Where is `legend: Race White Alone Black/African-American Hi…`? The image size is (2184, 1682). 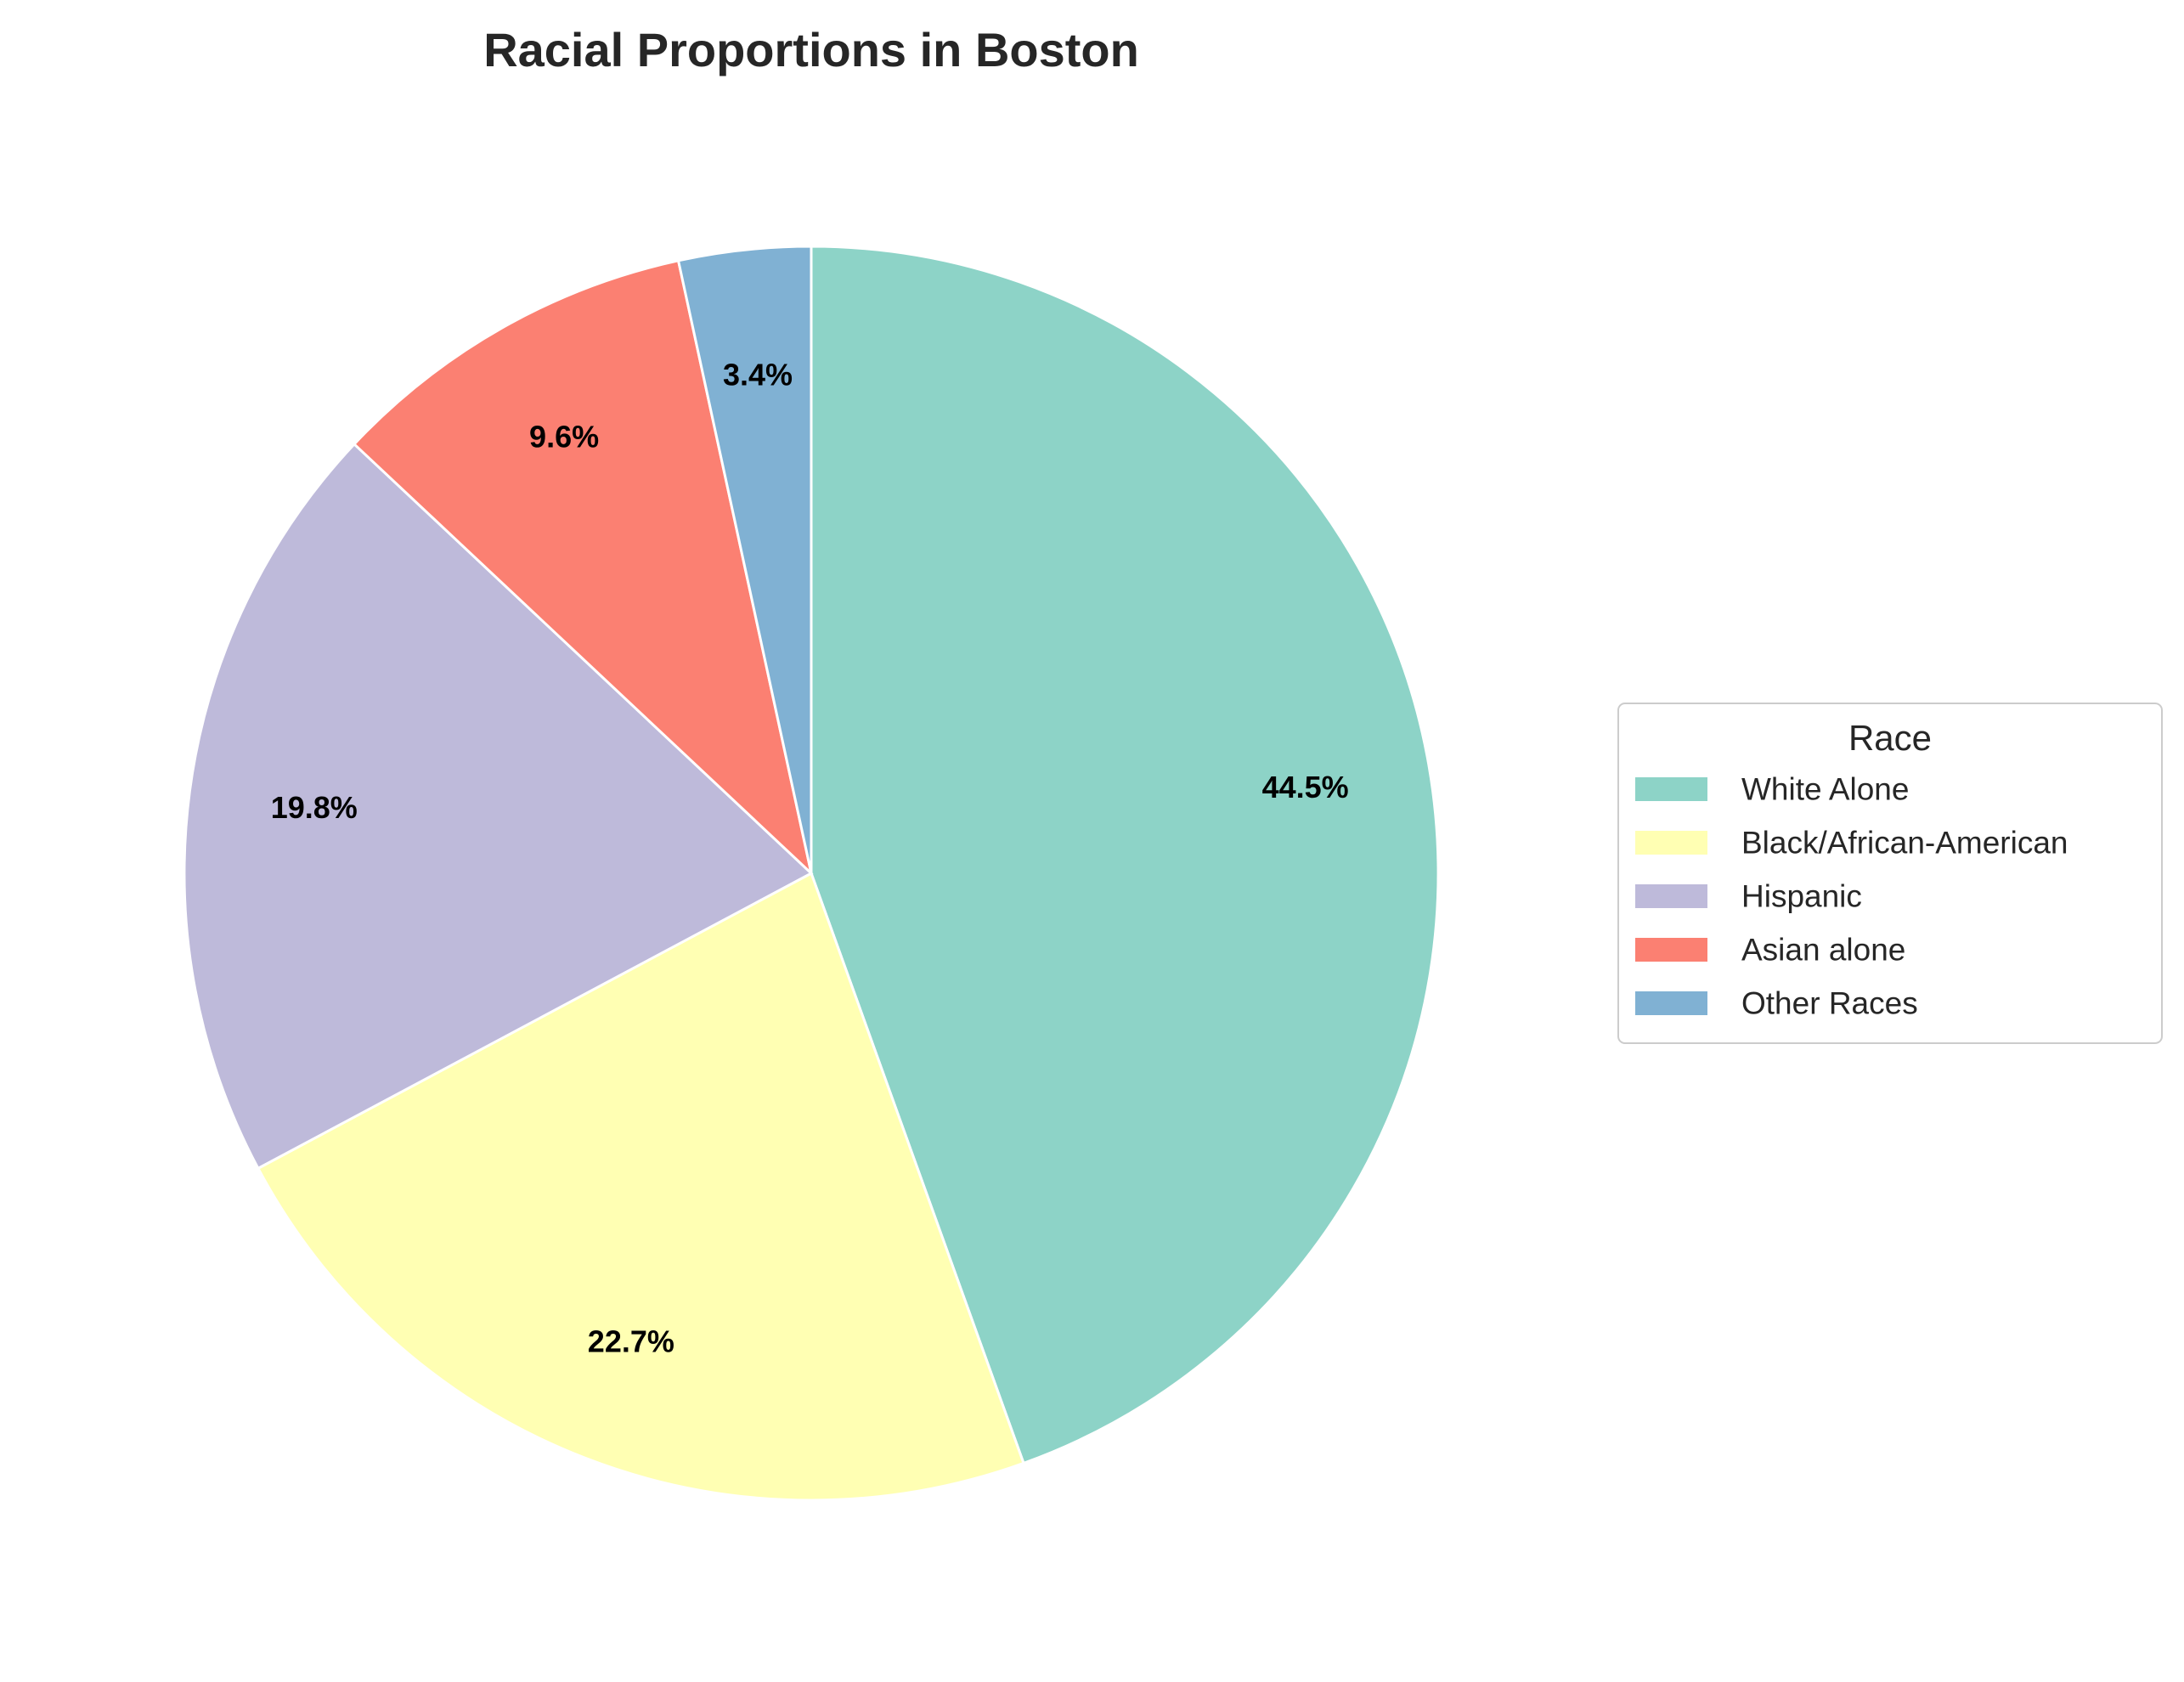 legend: Race White Alone Black/African-American Hi… is located at coordinates (1890, 873).